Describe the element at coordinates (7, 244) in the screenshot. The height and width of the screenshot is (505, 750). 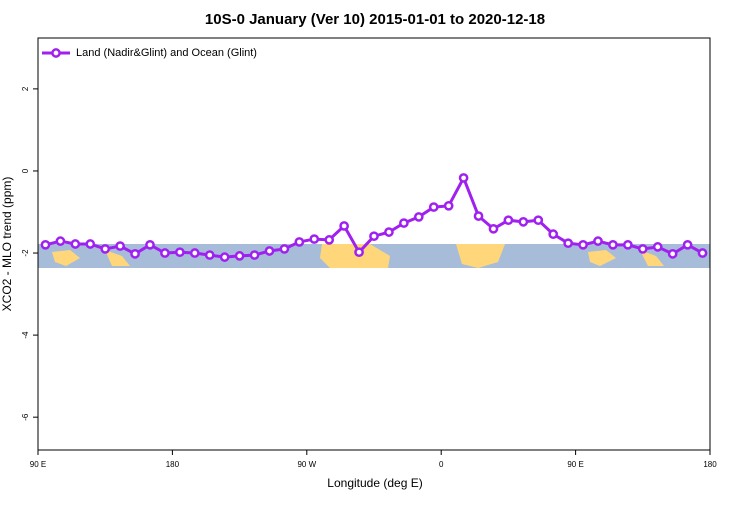
I see `y-axis-label: XCO2 - MLO trend (ppm)` at that location.